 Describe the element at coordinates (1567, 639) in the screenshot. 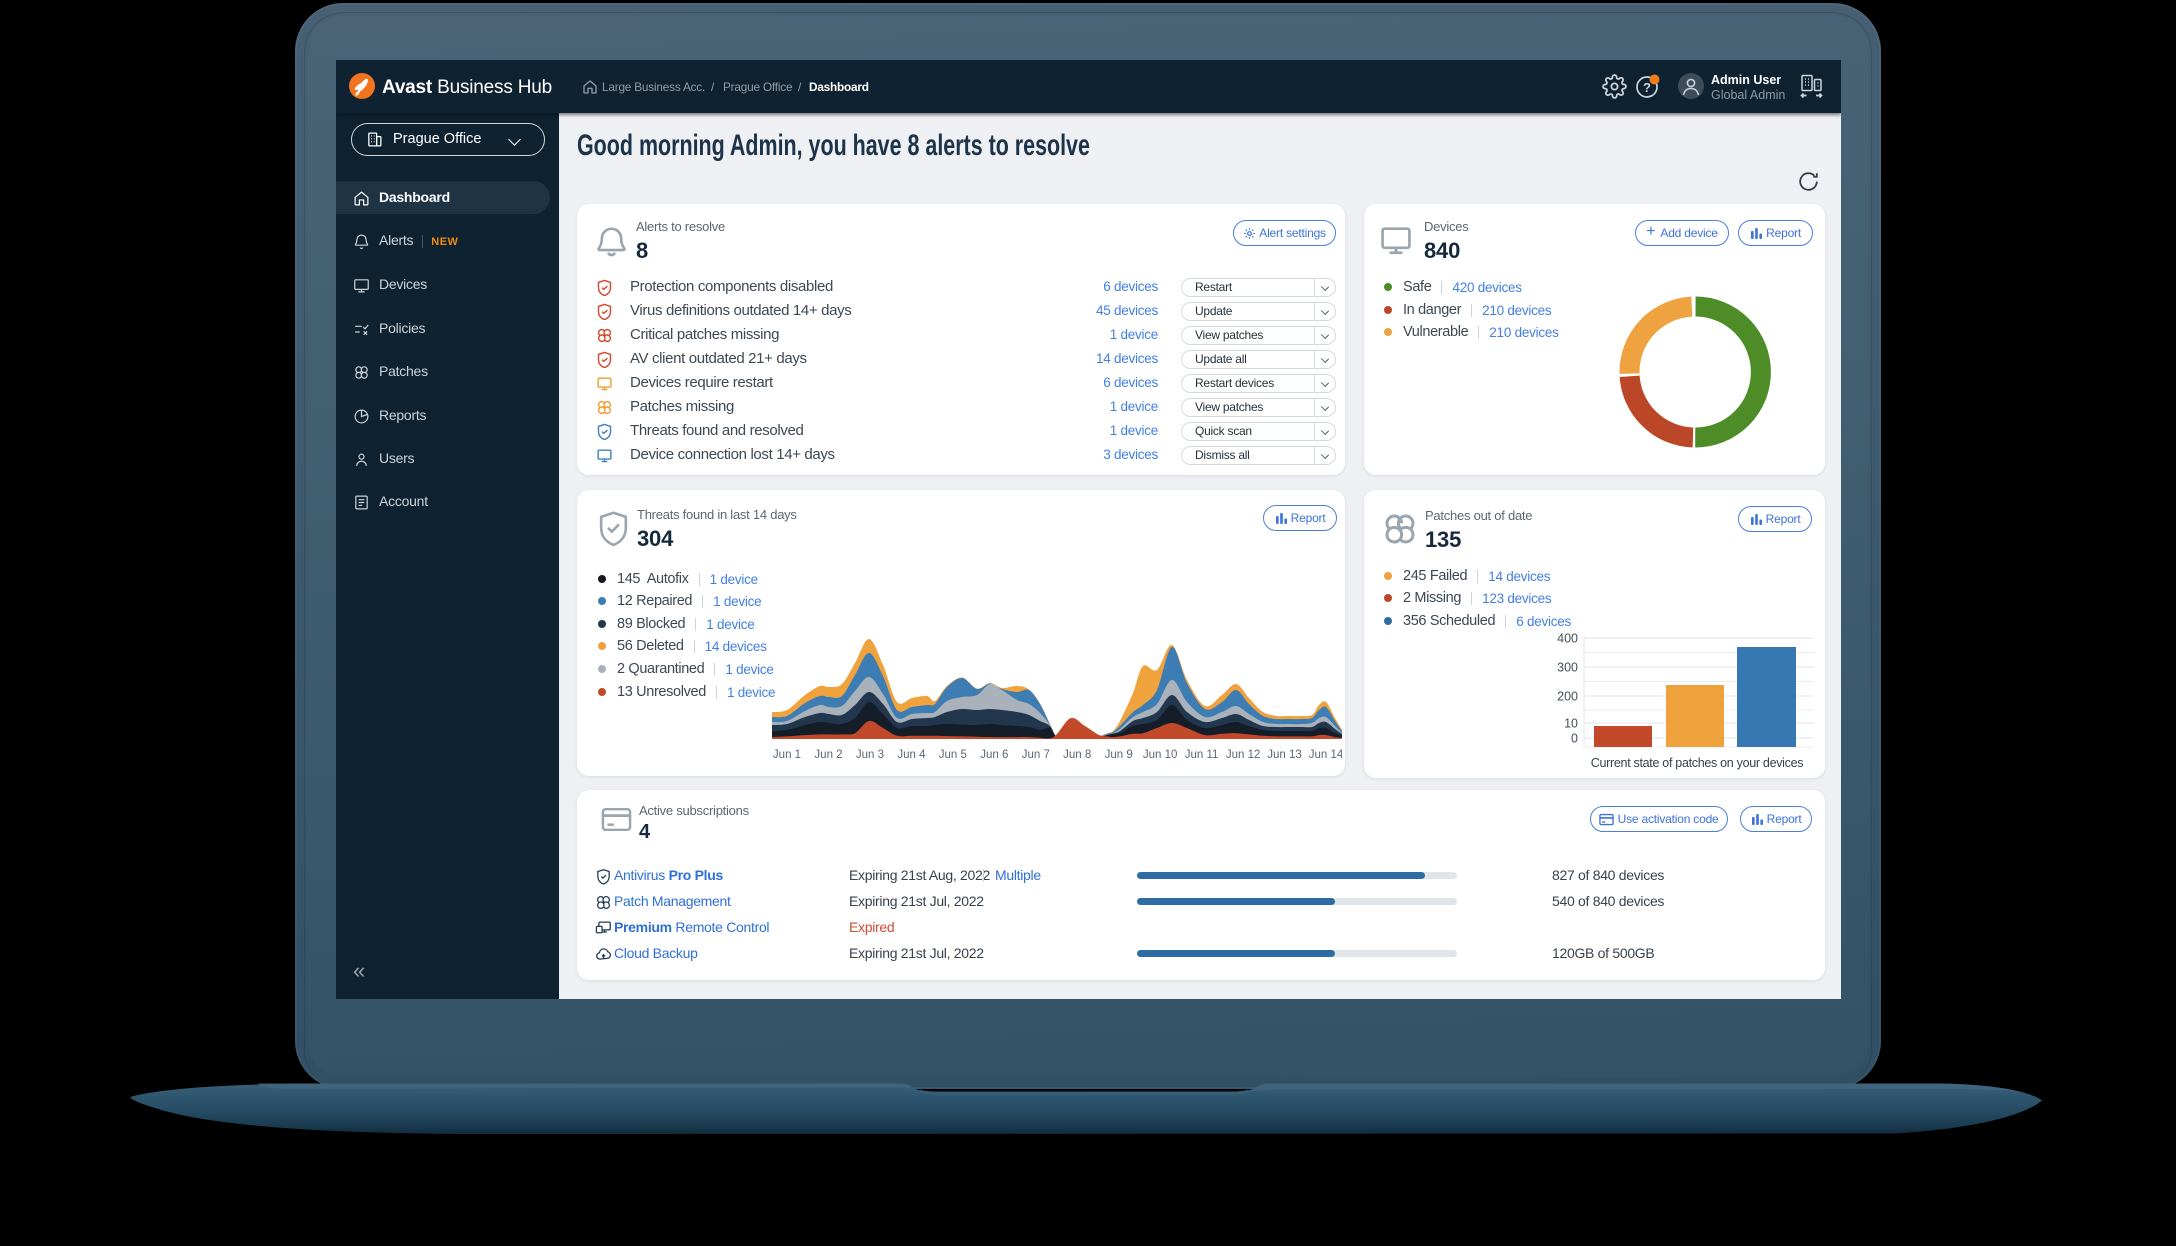

I see `svg-text: 400` at that location.